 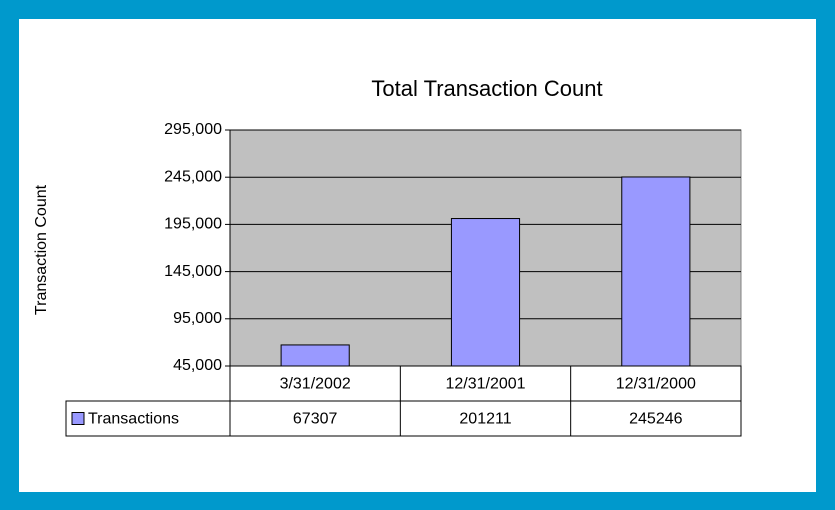 I want to click on chart-title: Total Transaction Count, so click(x=486, y=88).